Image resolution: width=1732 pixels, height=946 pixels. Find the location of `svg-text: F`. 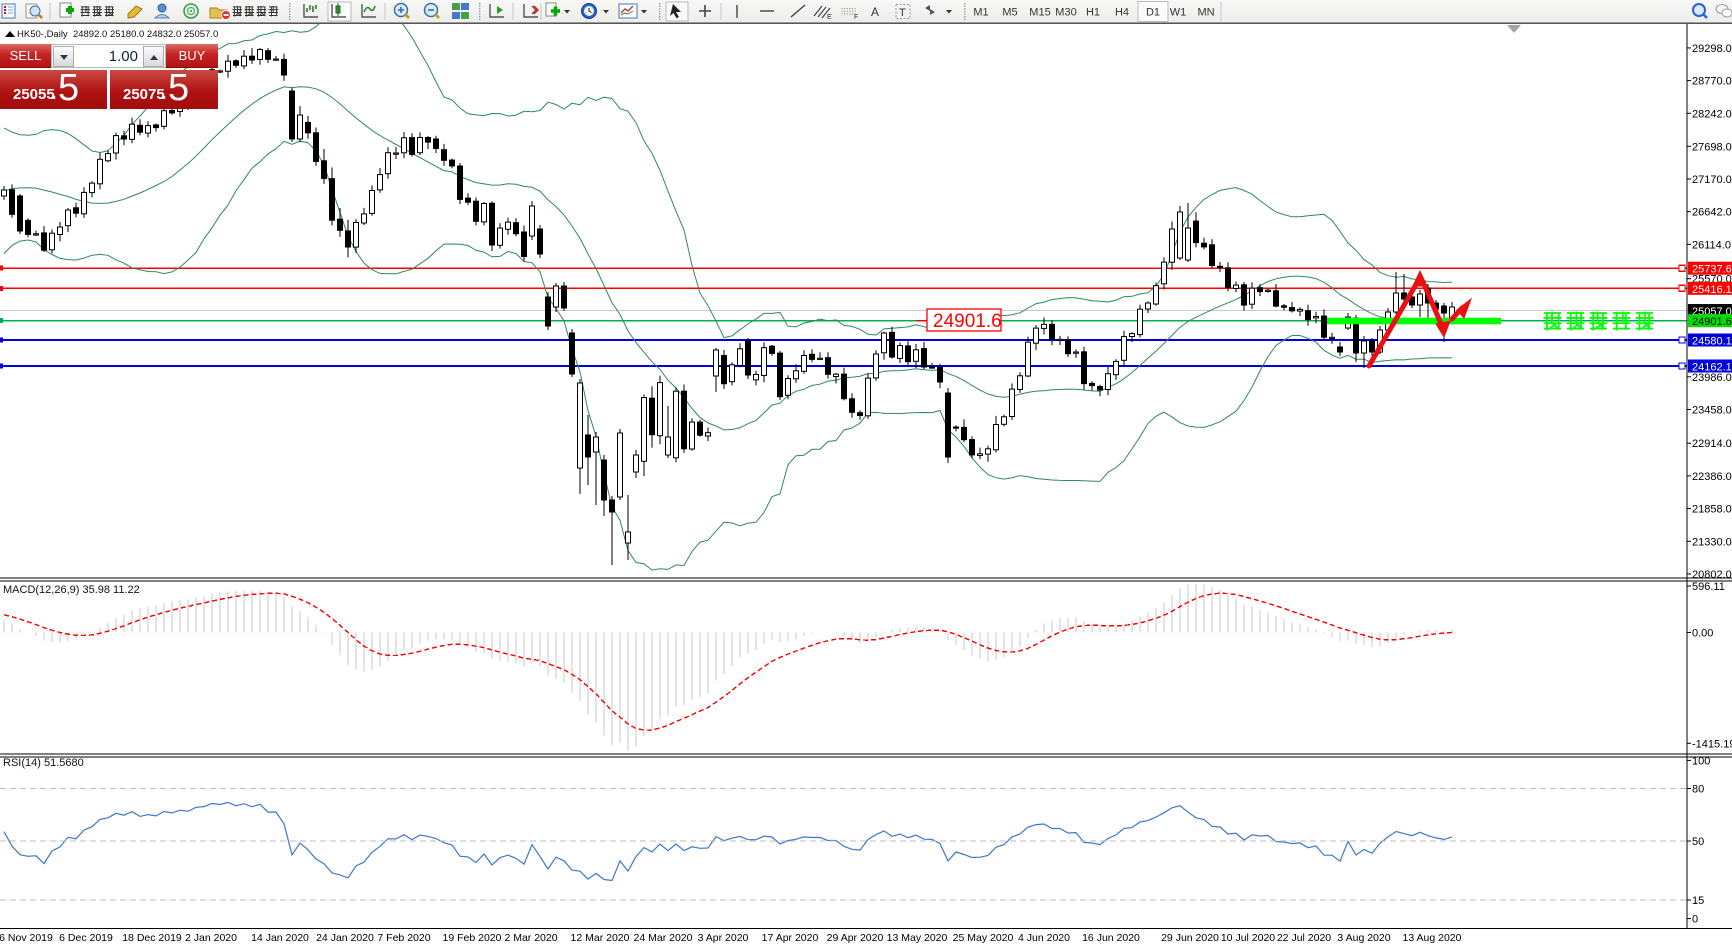

svg-text: F is located at coordinates (856, 17).